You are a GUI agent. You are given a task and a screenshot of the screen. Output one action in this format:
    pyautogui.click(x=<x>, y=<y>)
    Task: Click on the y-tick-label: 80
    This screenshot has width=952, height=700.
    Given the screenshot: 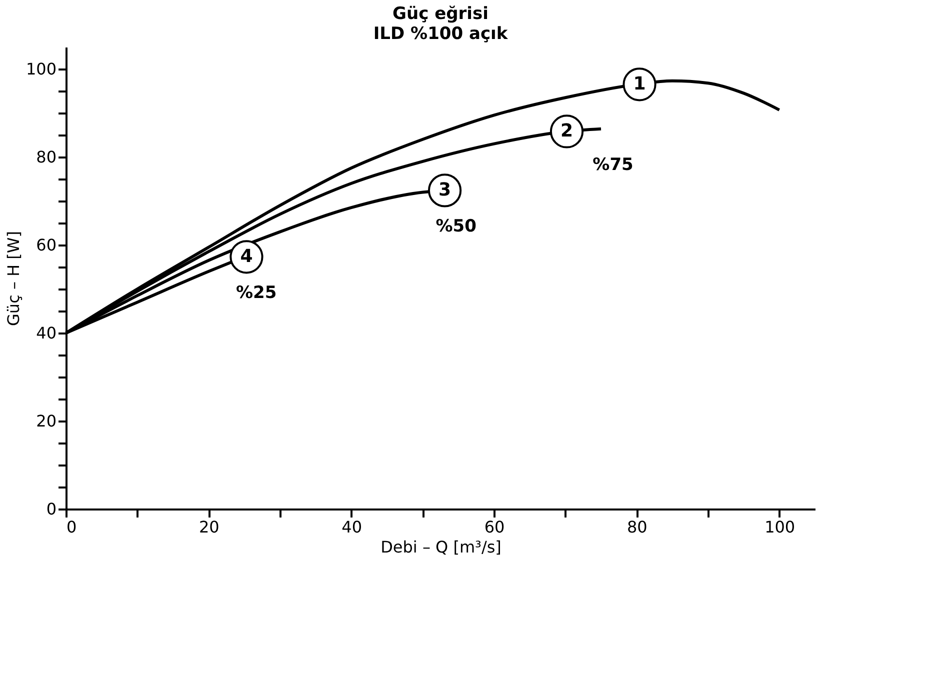 What is the action you would take?
    pyautogui.click(x=46, y=157)
    